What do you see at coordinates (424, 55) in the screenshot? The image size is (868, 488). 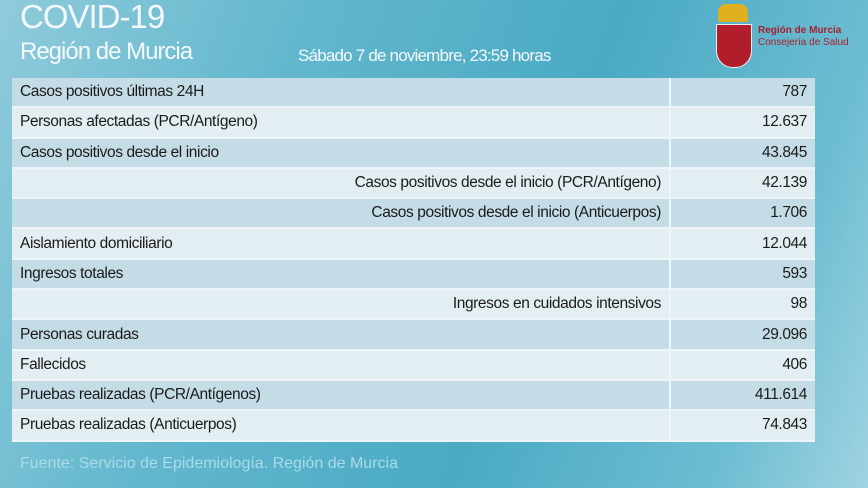 I see `report-date: Sábado 7 de noviembre, 23:59 horas` at bounding box center [424, 55].